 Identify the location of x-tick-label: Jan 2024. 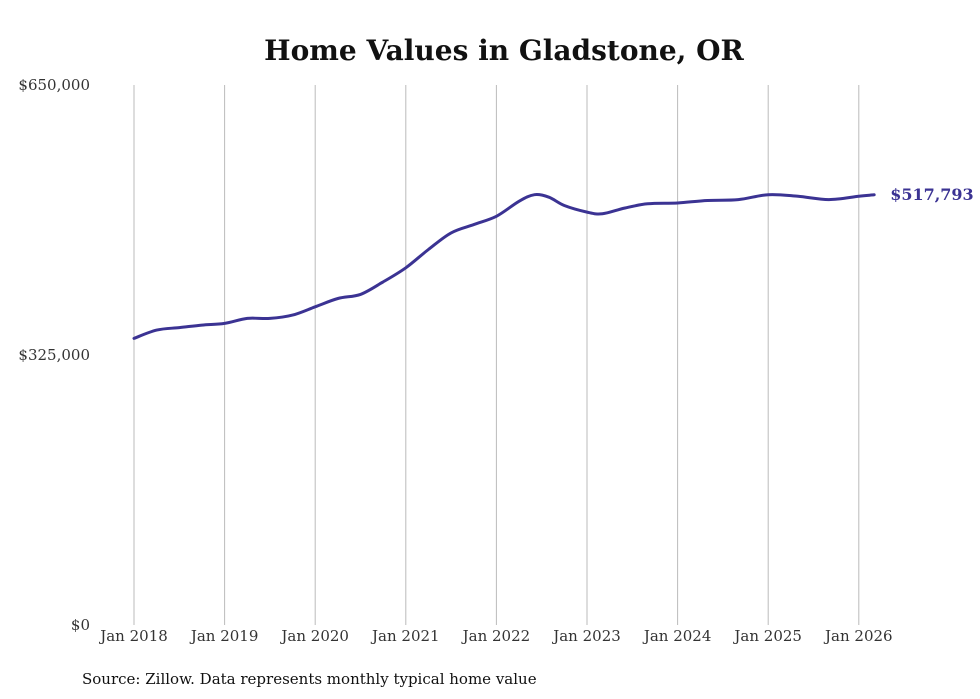
(677, 636).